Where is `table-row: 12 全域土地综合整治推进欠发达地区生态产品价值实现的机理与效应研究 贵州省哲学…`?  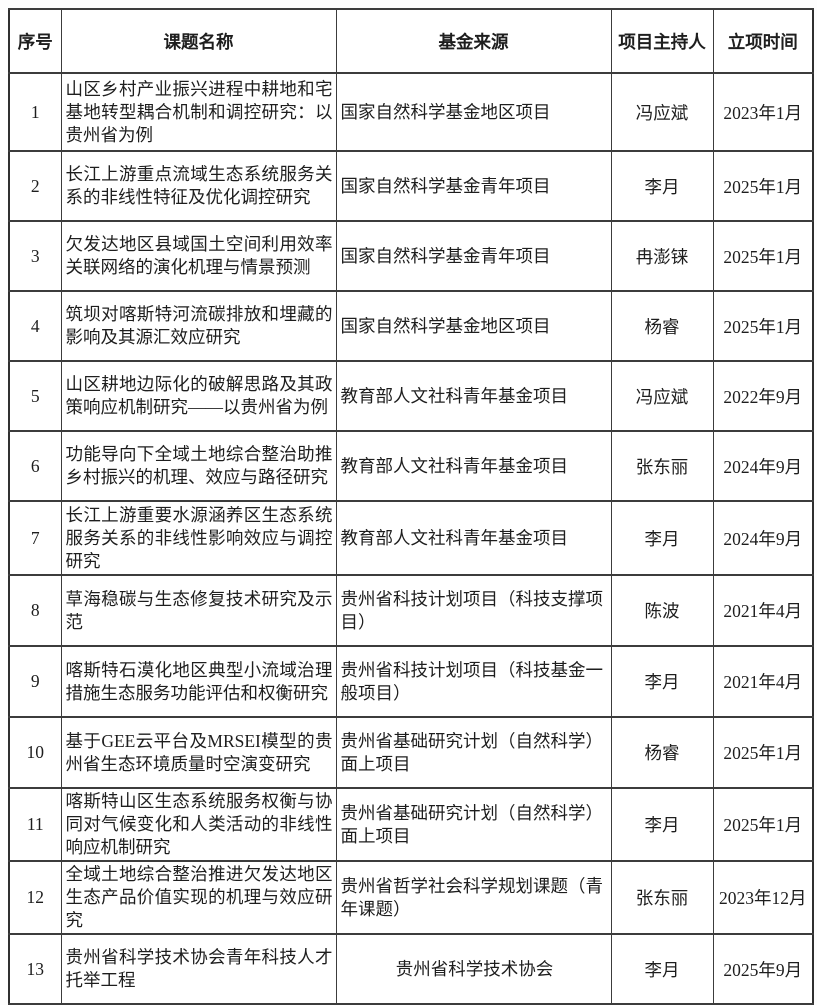
table-row: 12 全域土地综合整治推进欠发达地区生态产品价值实现的机理与效应研究 贵州省哲学… is located at coordinates (411, 897).